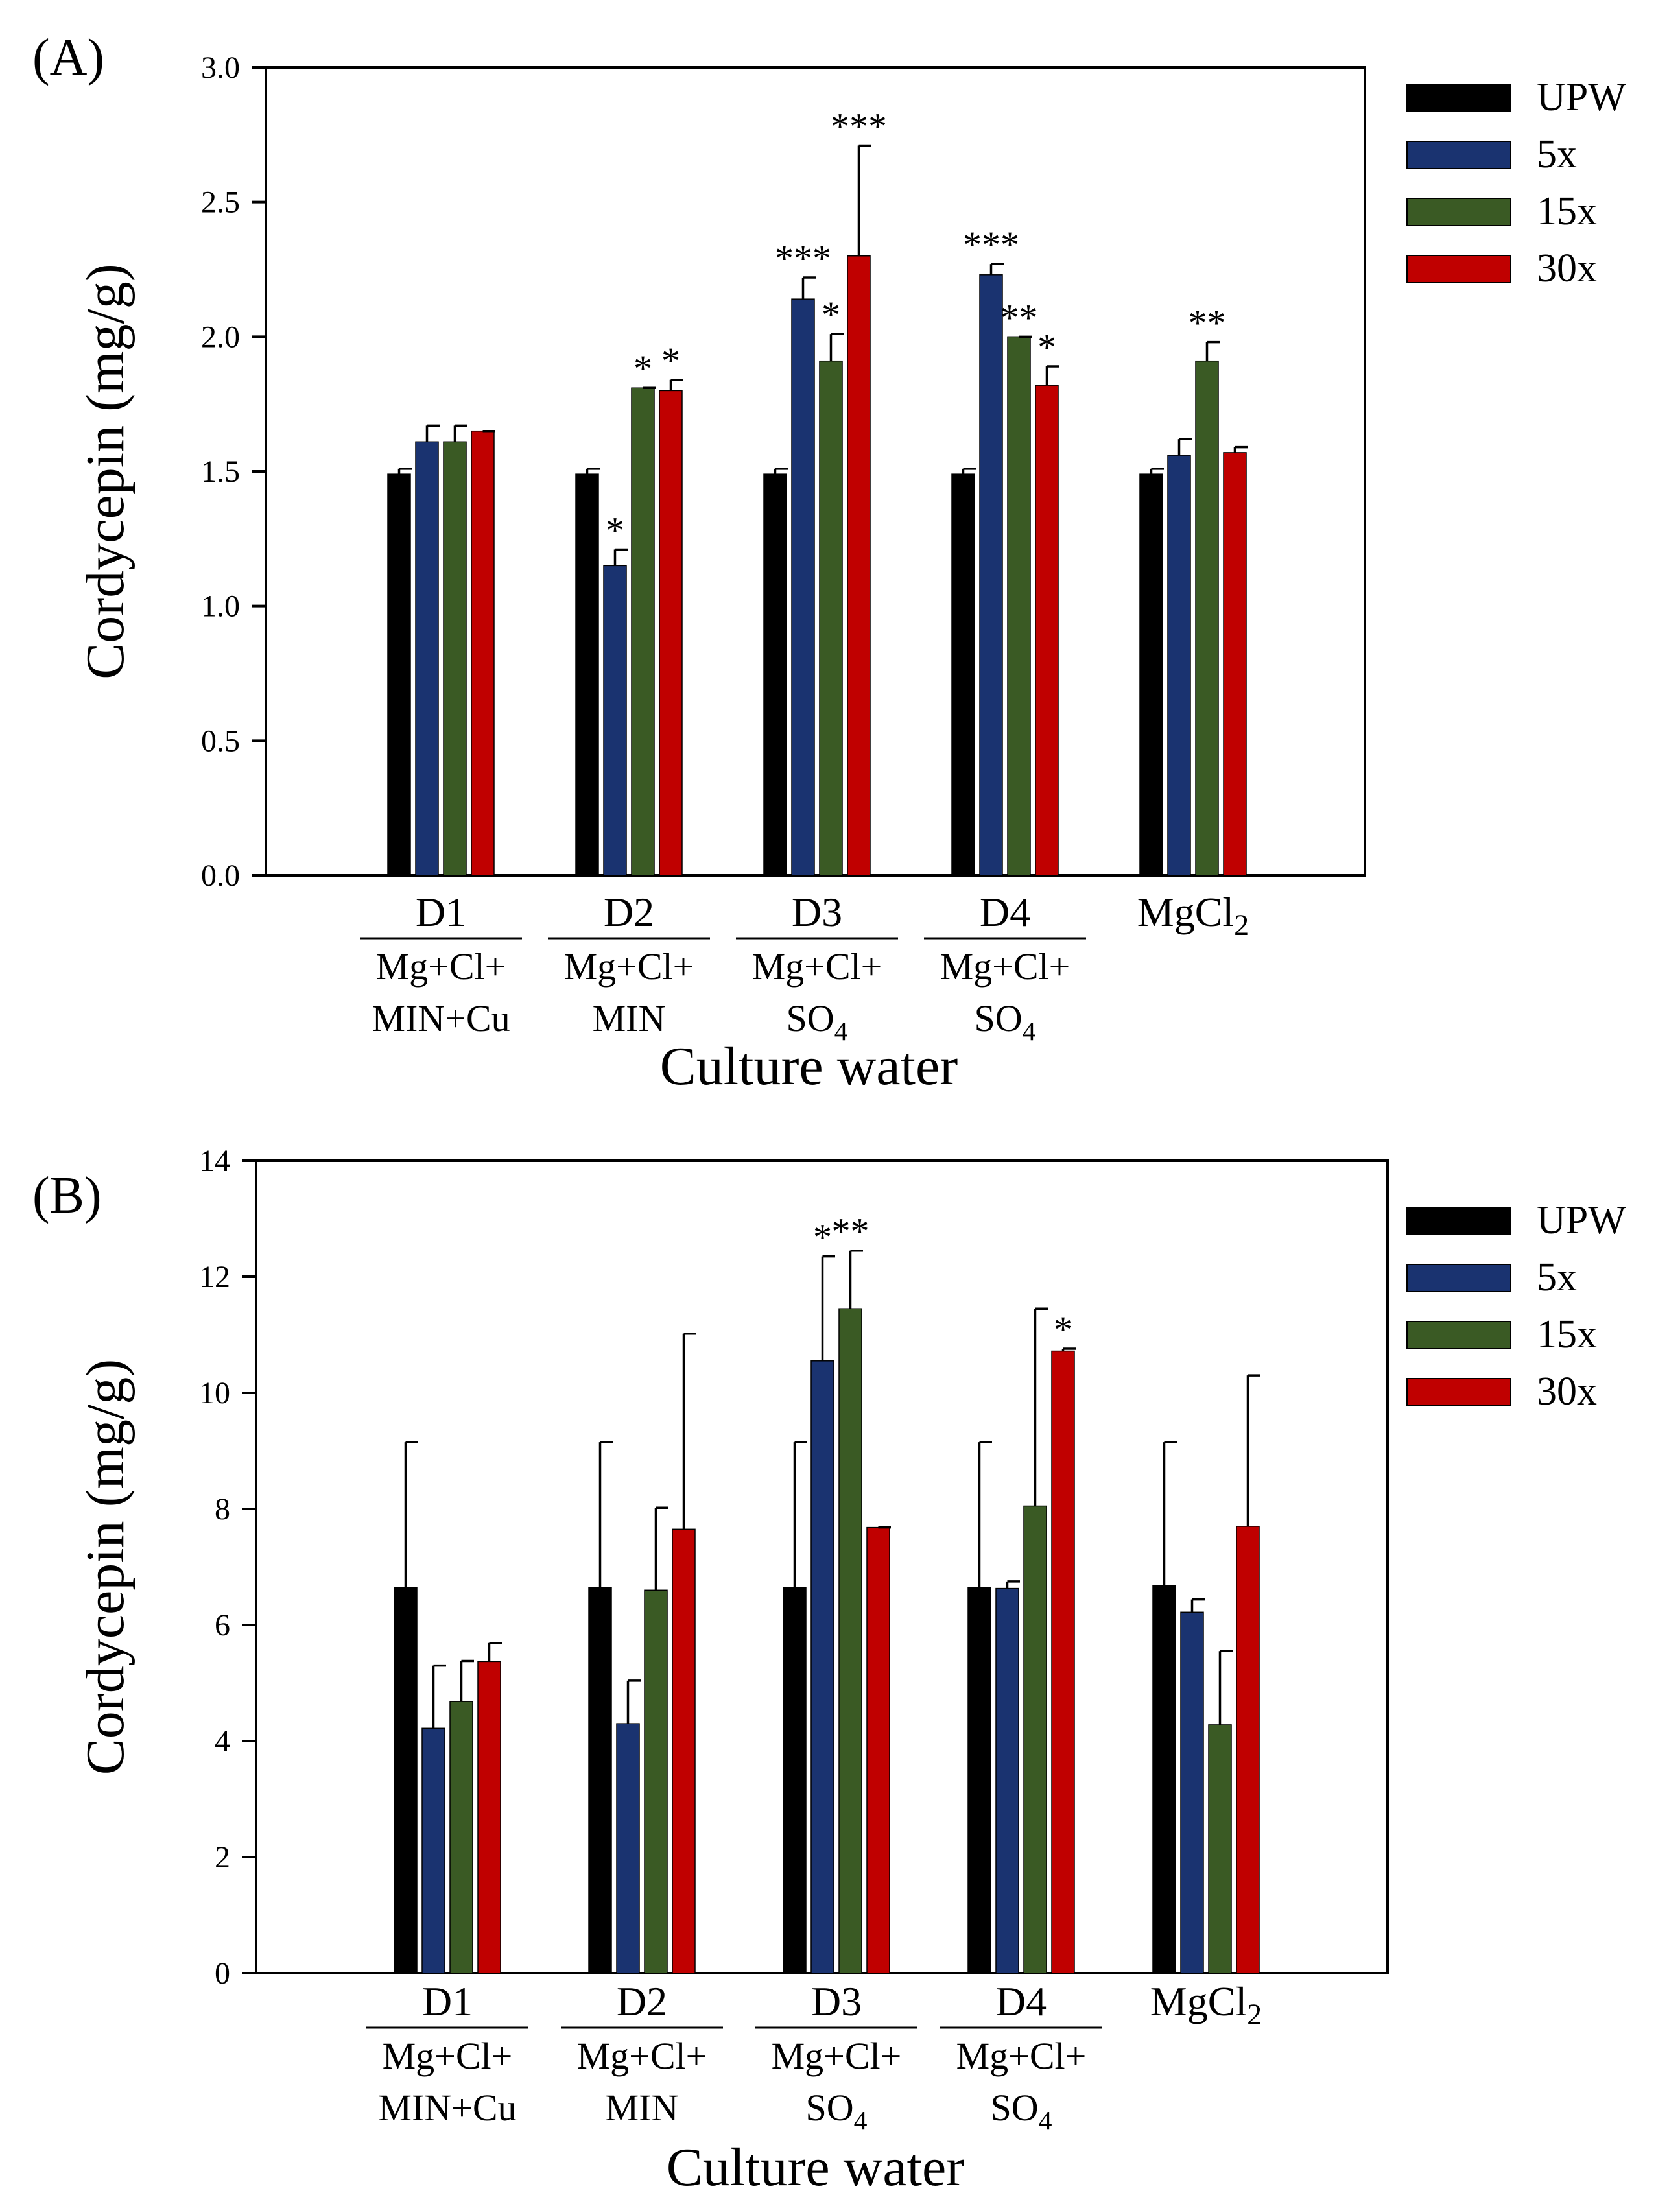 This screenshot has width=1680, height=2193. What do you see at coordinates (68, 58) in the screenshot?
I see `panel-label: (A)` at bounding box center [68, 58].